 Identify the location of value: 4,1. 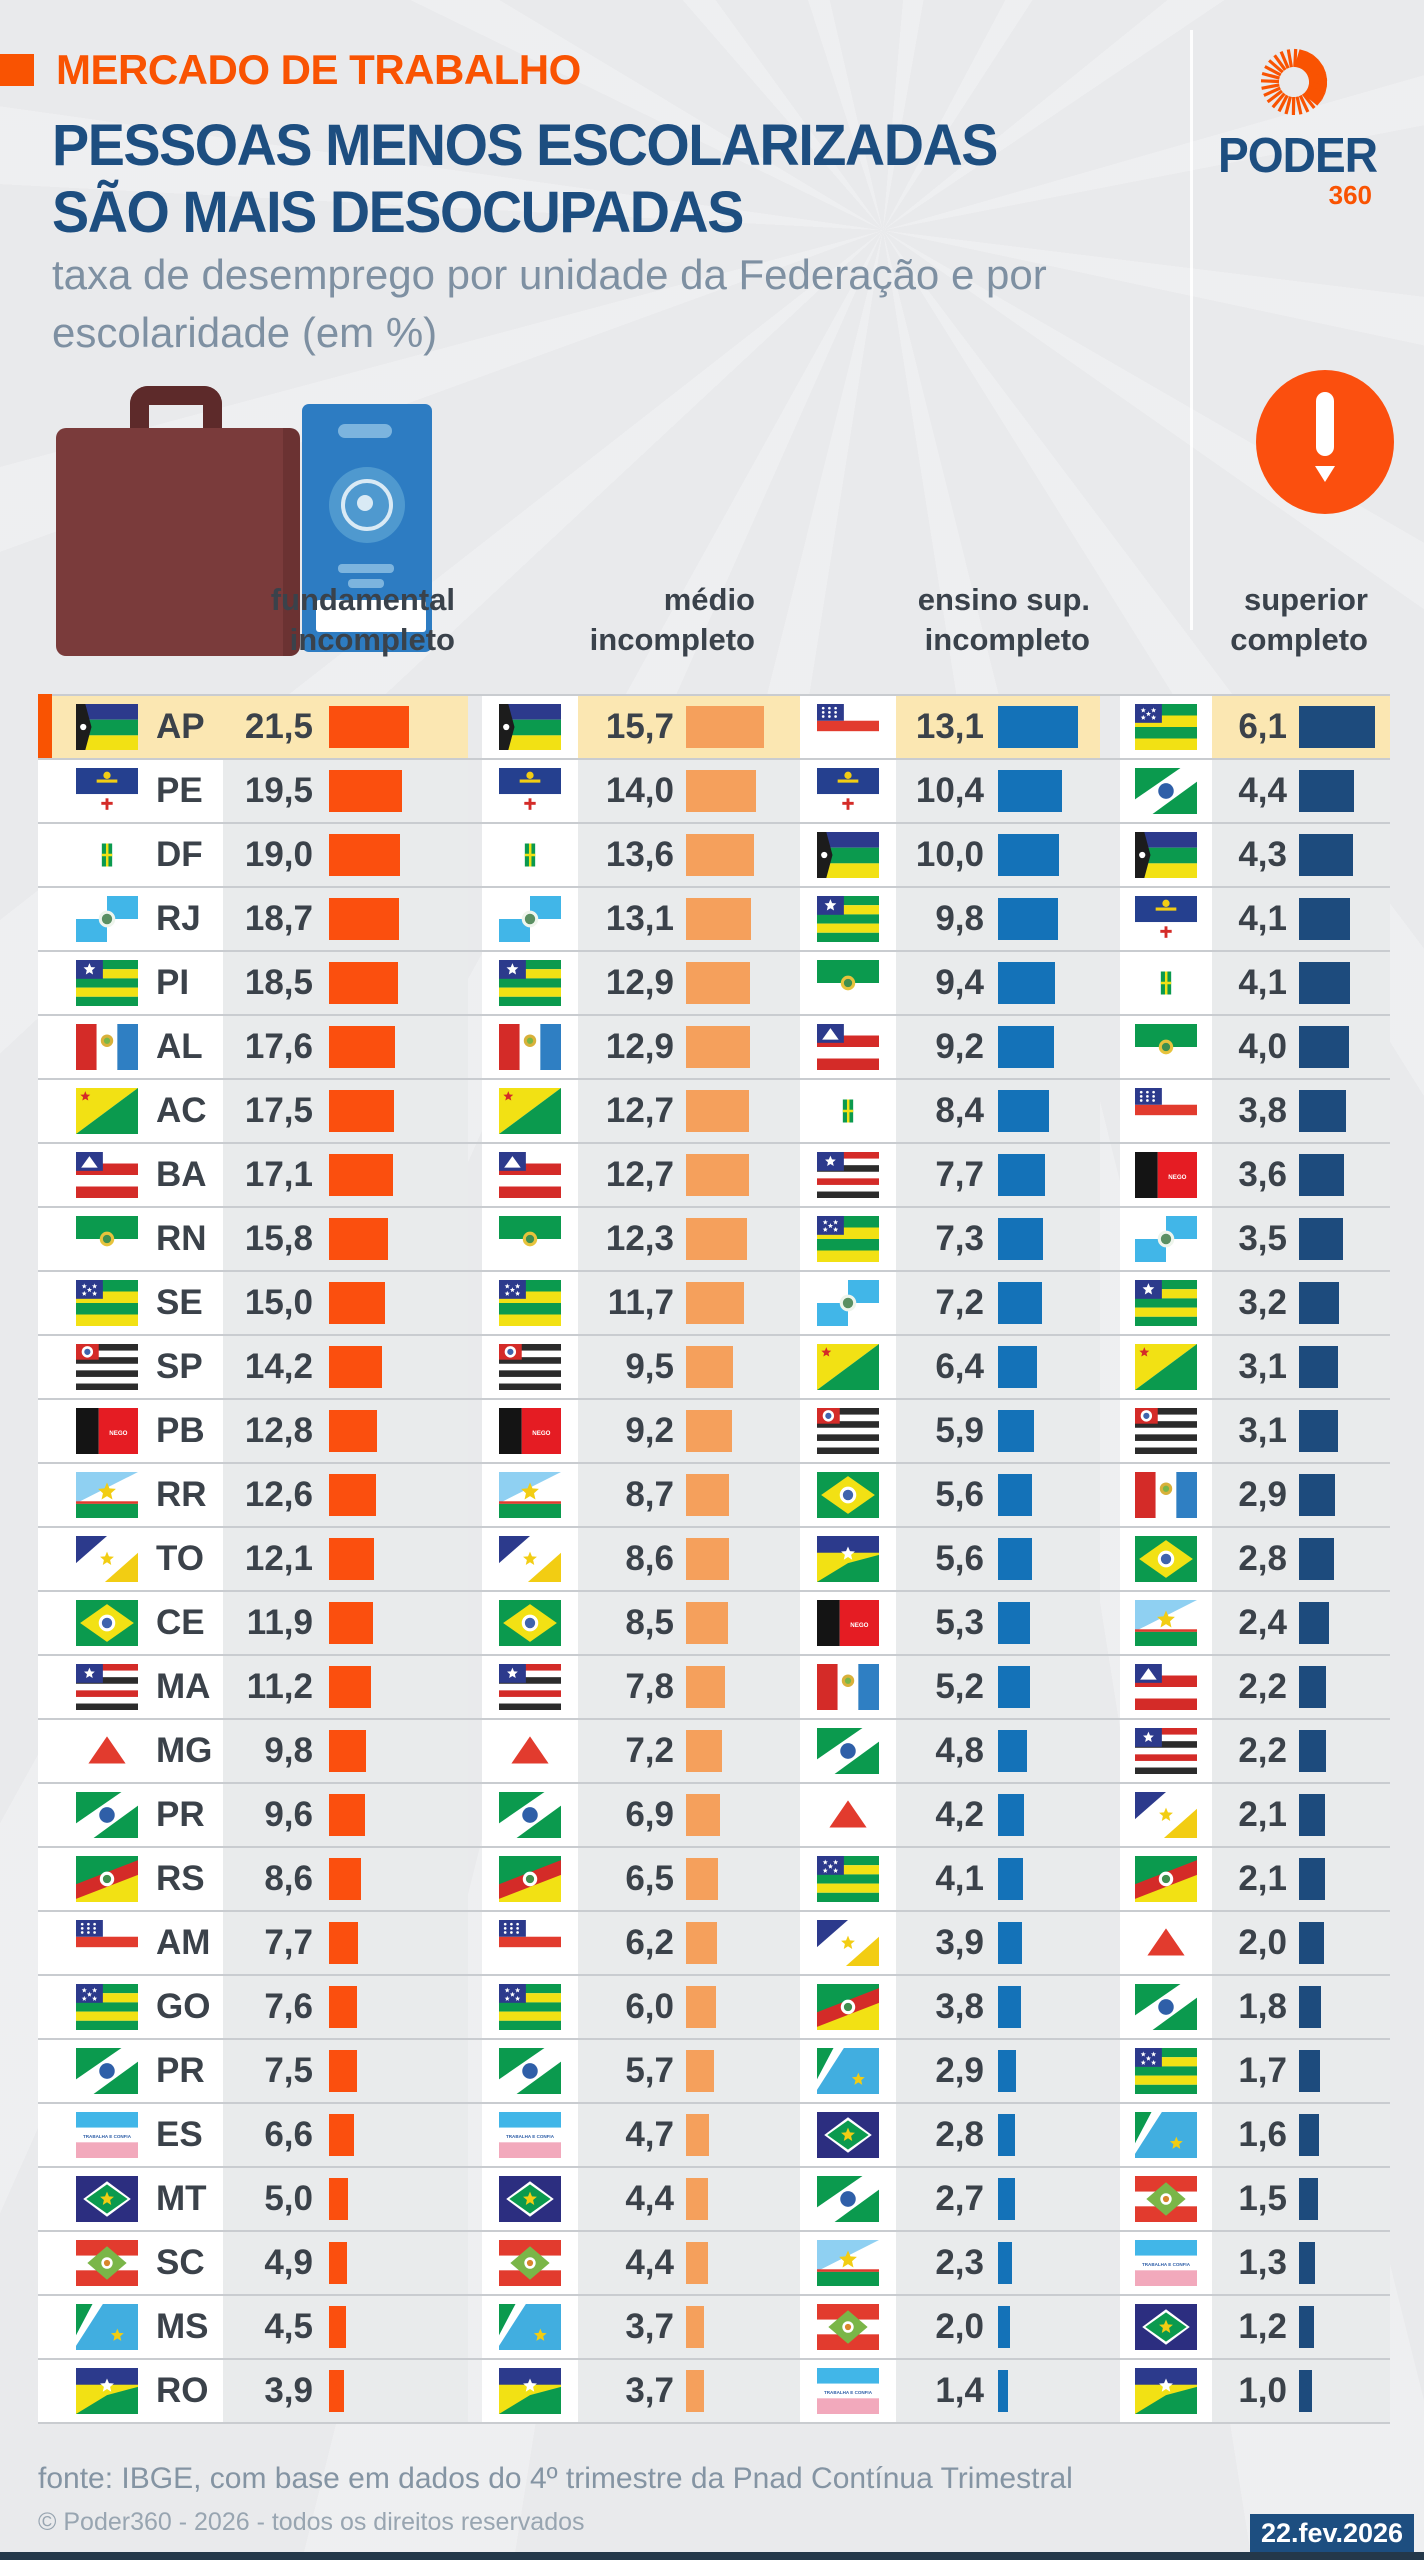
(1262, 918).